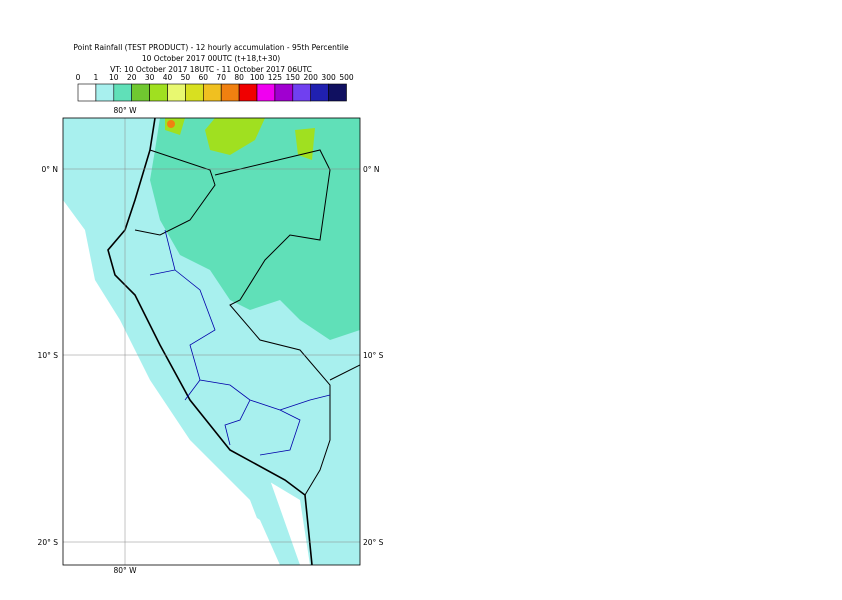 This screenshot has width=842, height=600. Describe the element at coordinates (221, 77) in the screenshot. I see `legend-label: 70` at that location.